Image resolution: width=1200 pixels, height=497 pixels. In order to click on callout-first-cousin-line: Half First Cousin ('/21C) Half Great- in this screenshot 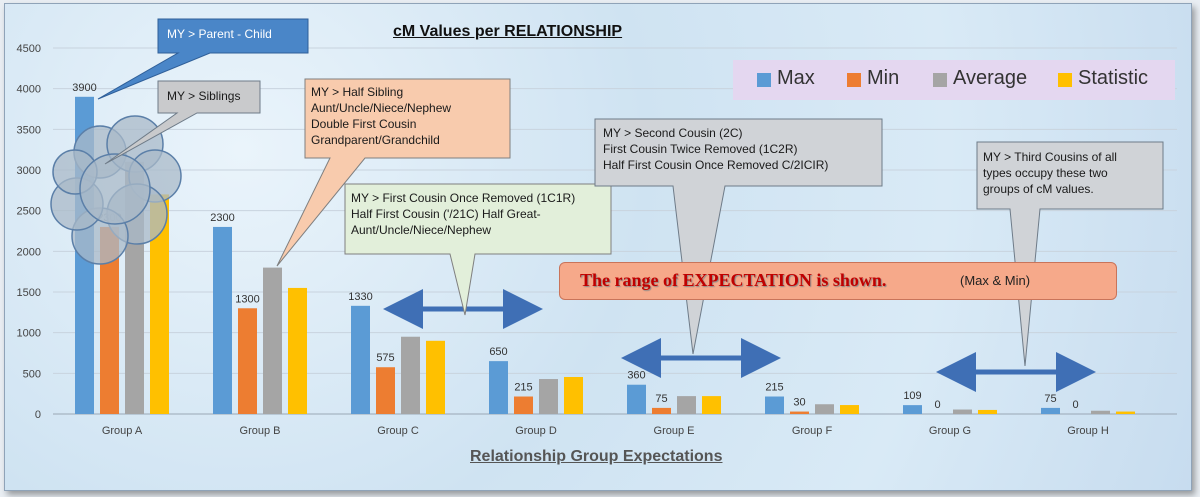, I will do `click(446, 214)`.